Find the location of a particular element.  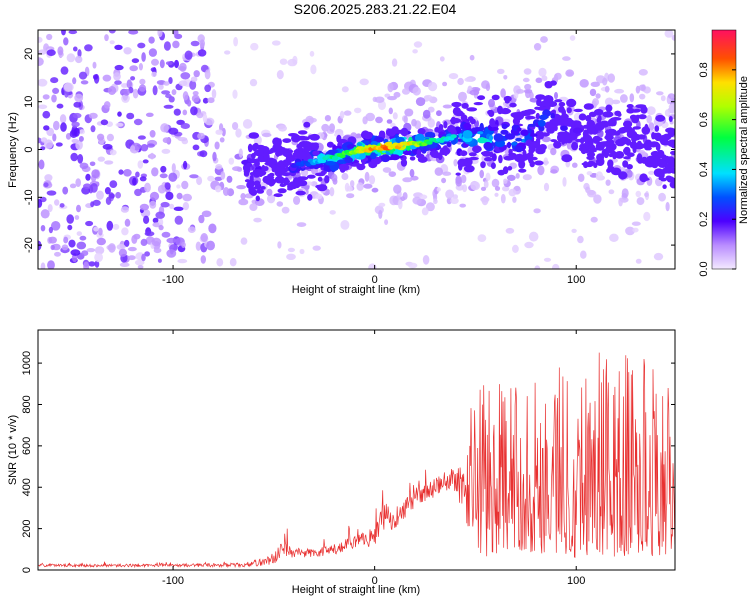

spectrogram-ridge-core is located at coordinates (453, 136).